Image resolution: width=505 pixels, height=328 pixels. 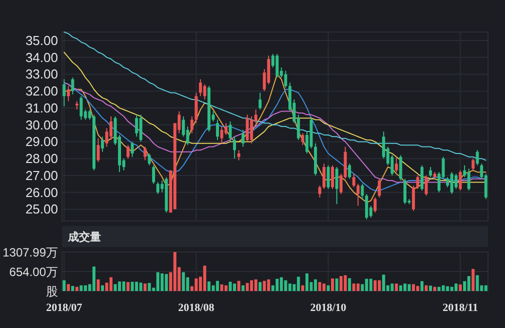 I want to click on y-tick-label: 33.00, so click(x=41, y=74).